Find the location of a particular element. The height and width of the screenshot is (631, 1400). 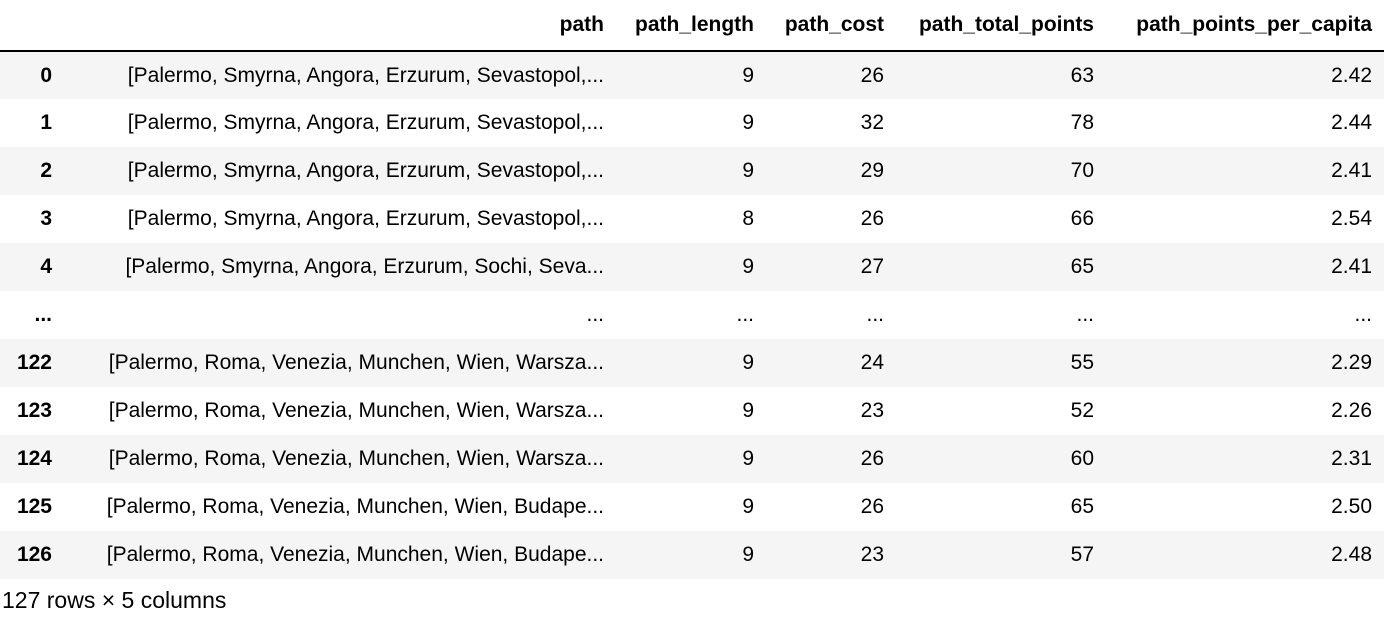

column-header-path-points-per-capita: path_points_per_capita is located at coordinates (1245, 26).